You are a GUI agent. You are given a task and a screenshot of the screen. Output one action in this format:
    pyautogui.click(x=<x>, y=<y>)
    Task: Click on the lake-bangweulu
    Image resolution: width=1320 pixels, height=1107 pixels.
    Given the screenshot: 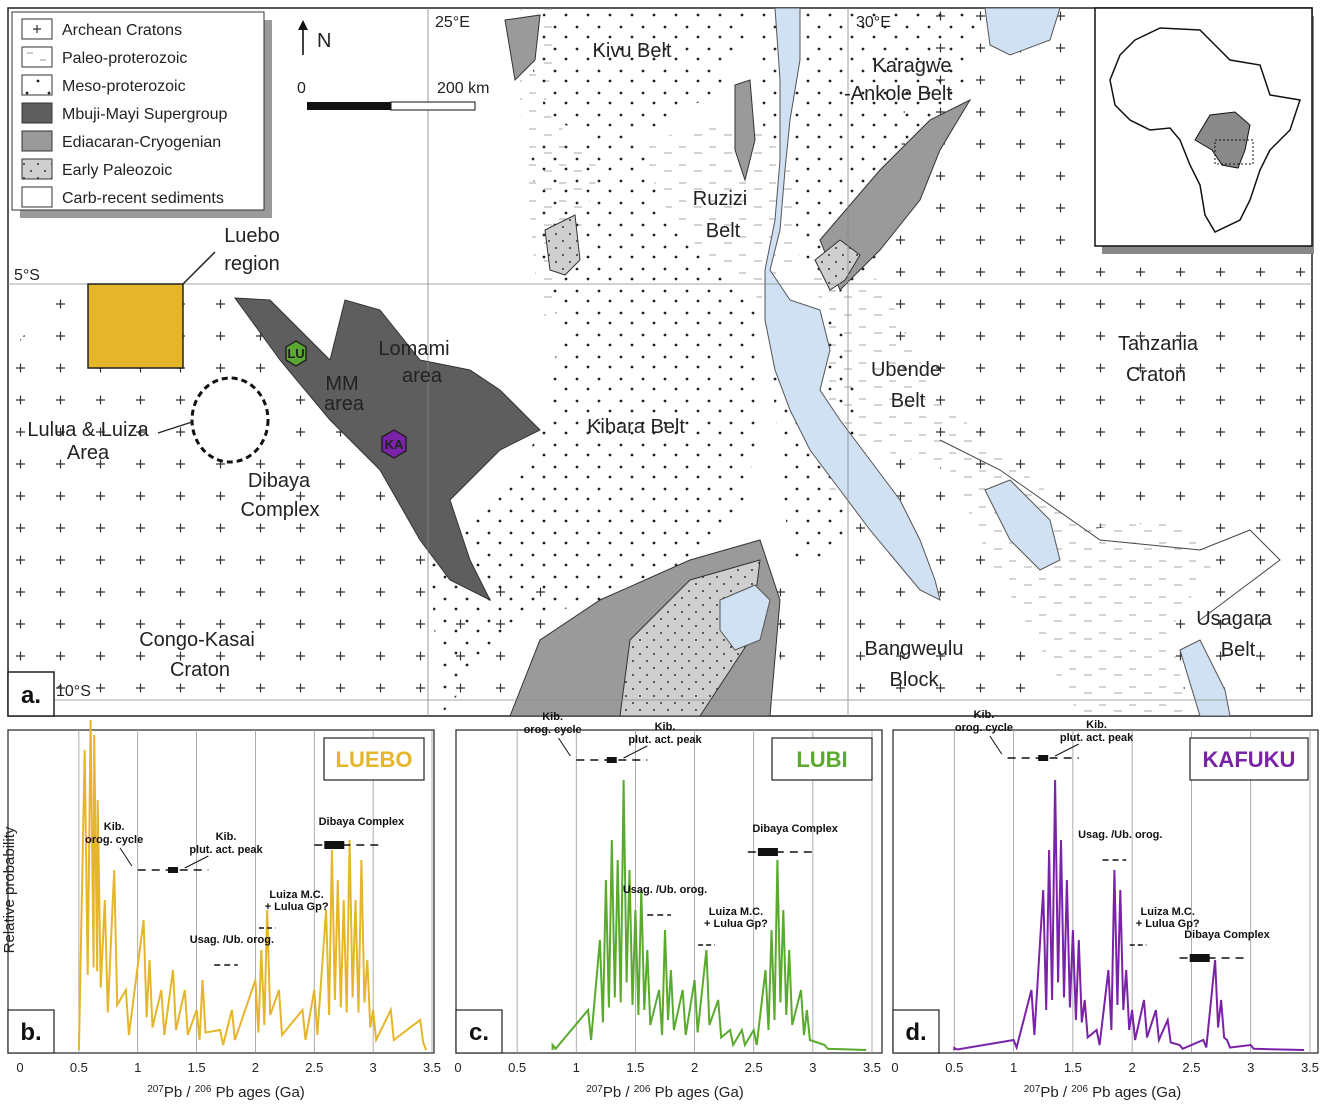 What is the action you would take?
    pyautogui.click(x=1205, y=677)
    